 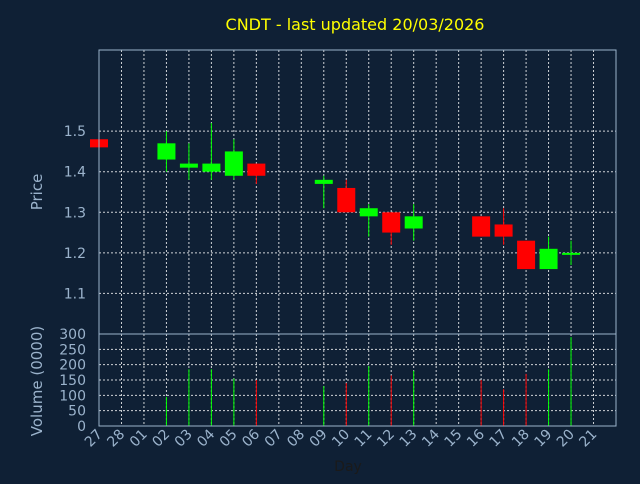 I want to click on price-tick-label: 1.1, so click(x=75, y=294).